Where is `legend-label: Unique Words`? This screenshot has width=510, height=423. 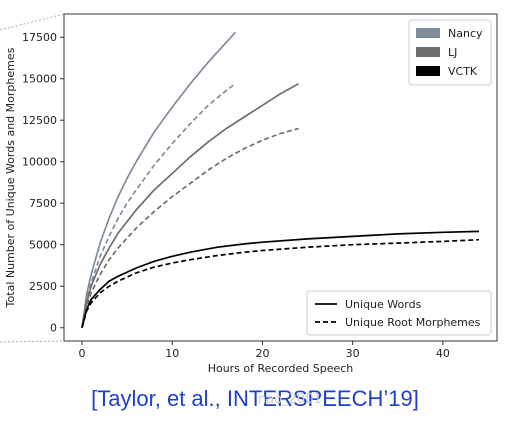 legend-label: Unique Words is located at coordinates (383, 304).